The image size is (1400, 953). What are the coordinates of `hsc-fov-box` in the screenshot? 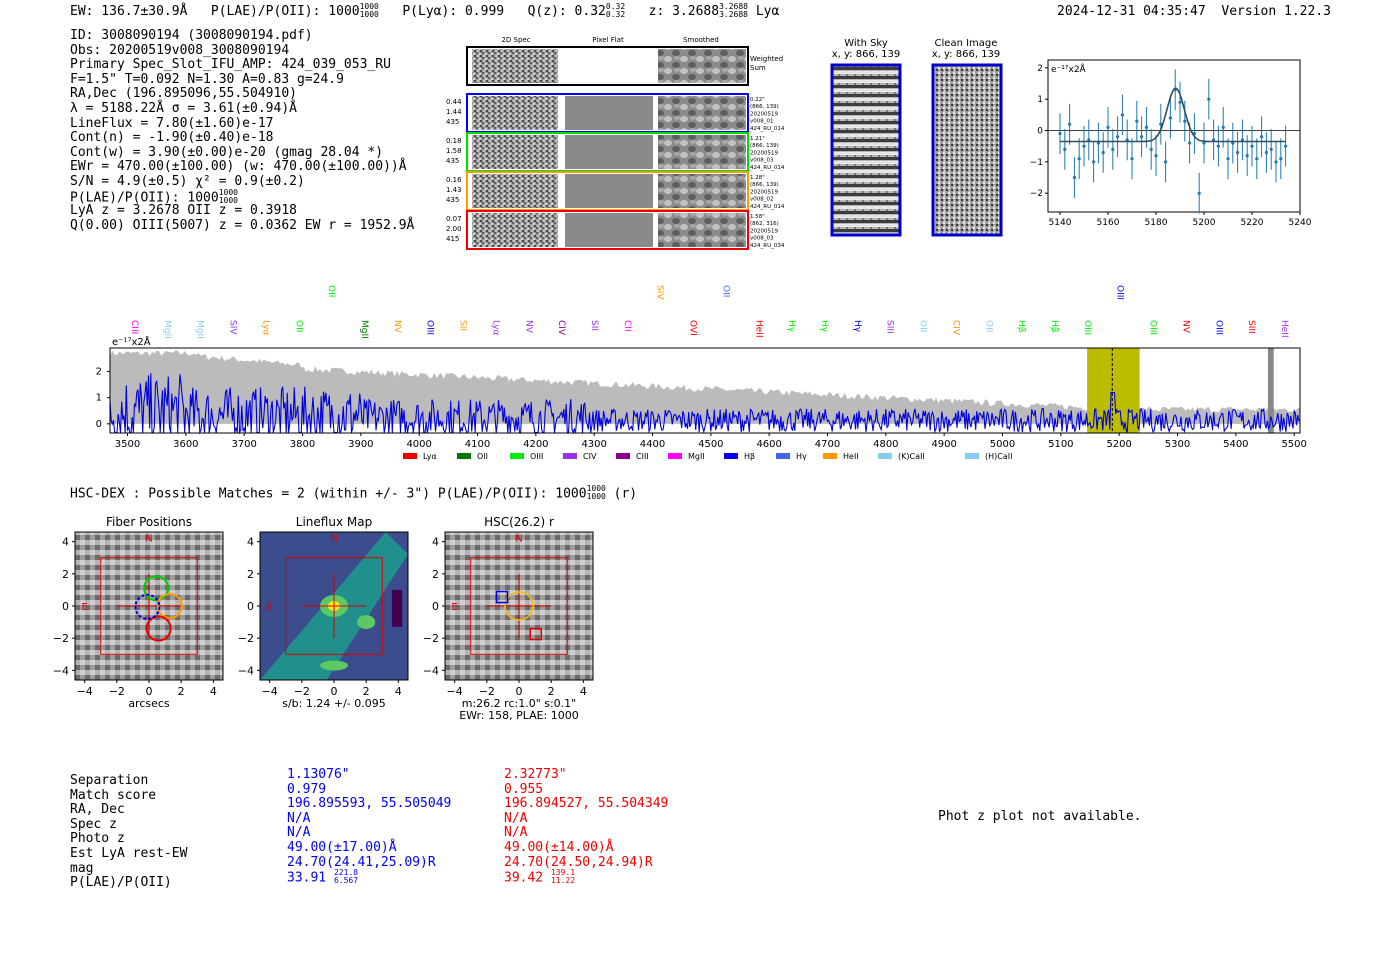 It's located at (519, 606).